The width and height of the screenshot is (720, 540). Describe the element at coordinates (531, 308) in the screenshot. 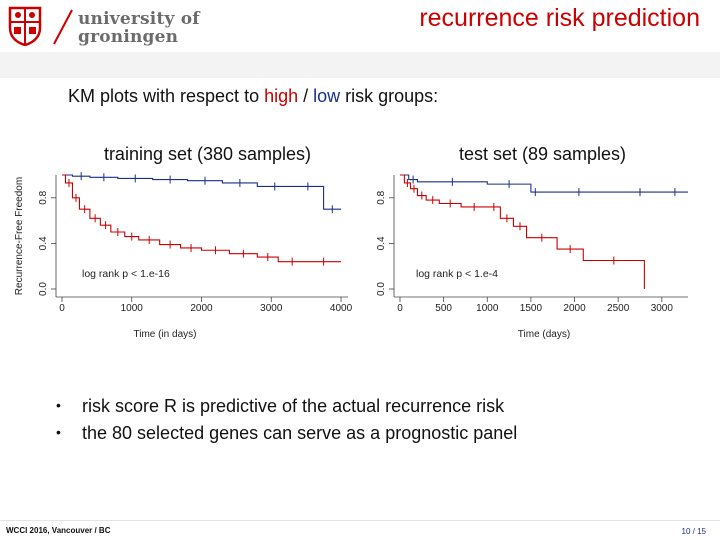

I see `x-tick-label: 1500` at that location.